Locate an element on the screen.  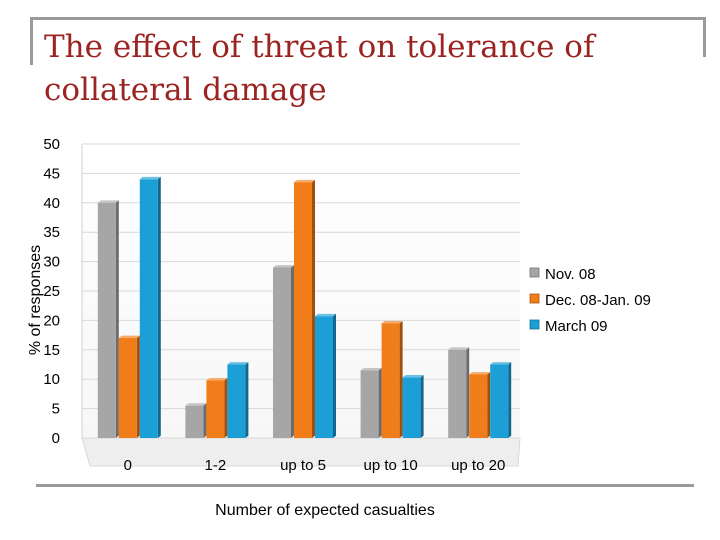
y-tick-label: 35 is located at coordinates (51, 232).